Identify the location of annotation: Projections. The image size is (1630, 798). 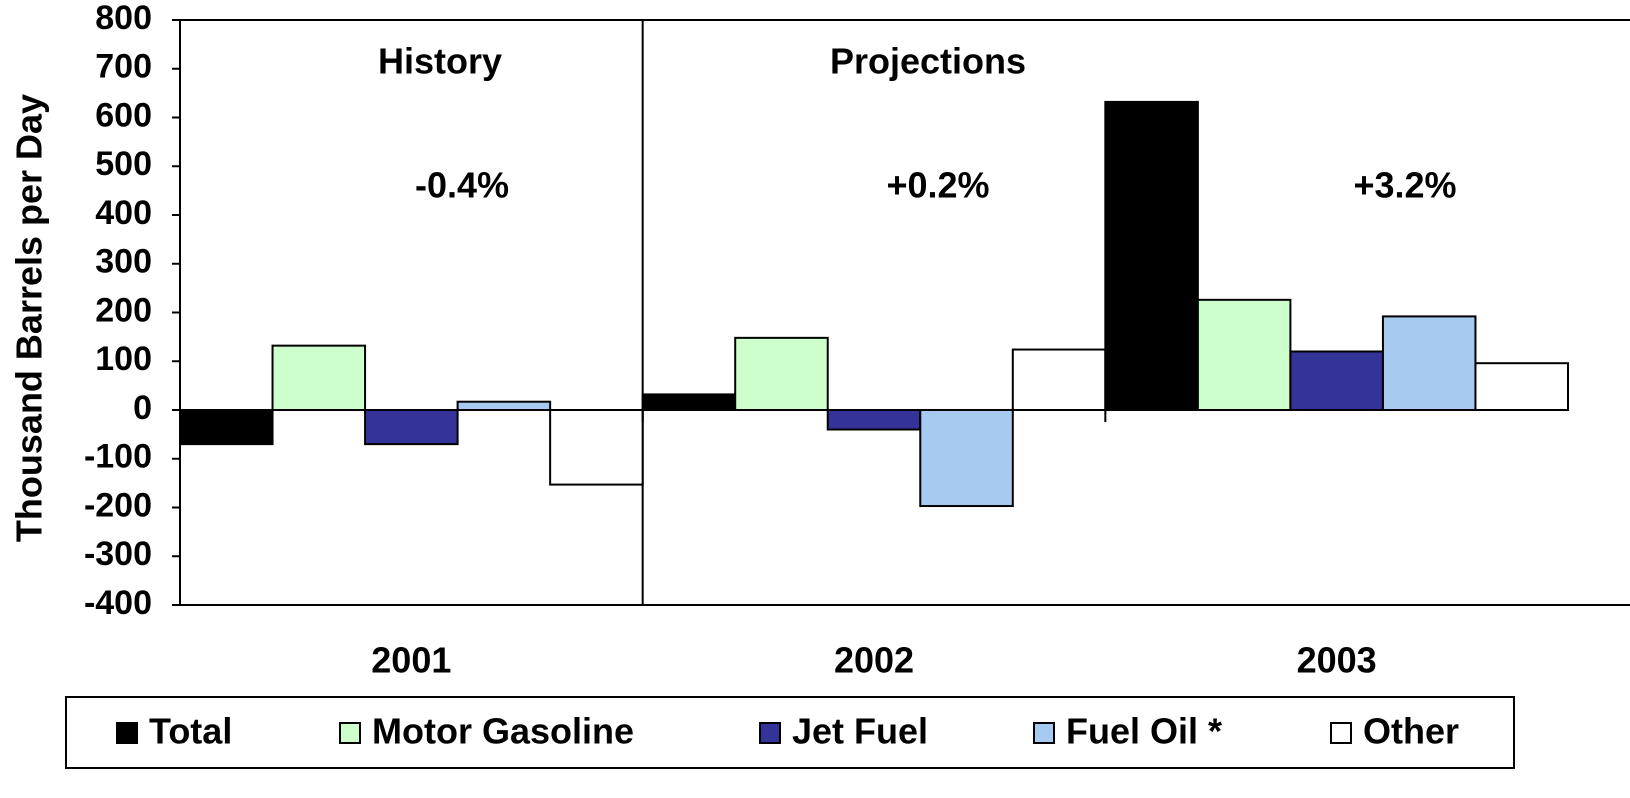
(928, 61).